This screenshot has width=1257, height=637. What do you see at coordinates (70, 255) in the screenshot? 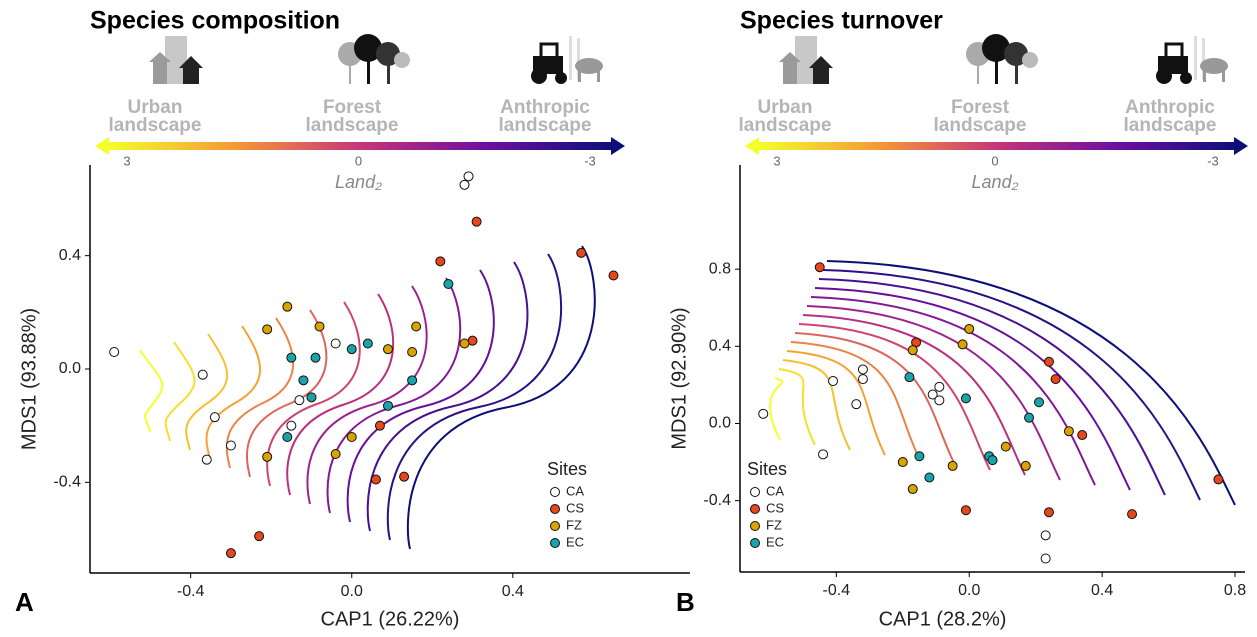
I see `y-tick-label: 0.4` at bounding box center [70, 255].